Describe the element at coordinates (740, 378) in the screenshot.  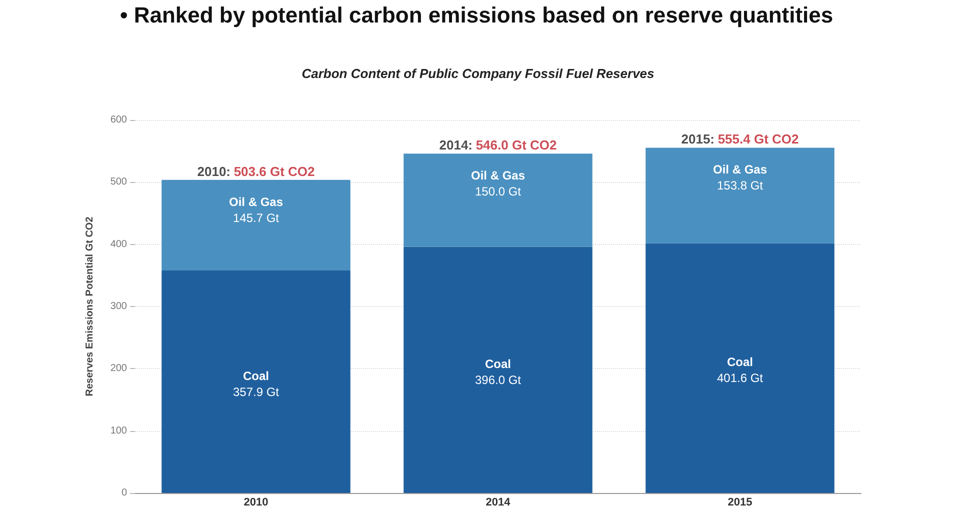
I see `data-label: 401.6 Gt` at that location.